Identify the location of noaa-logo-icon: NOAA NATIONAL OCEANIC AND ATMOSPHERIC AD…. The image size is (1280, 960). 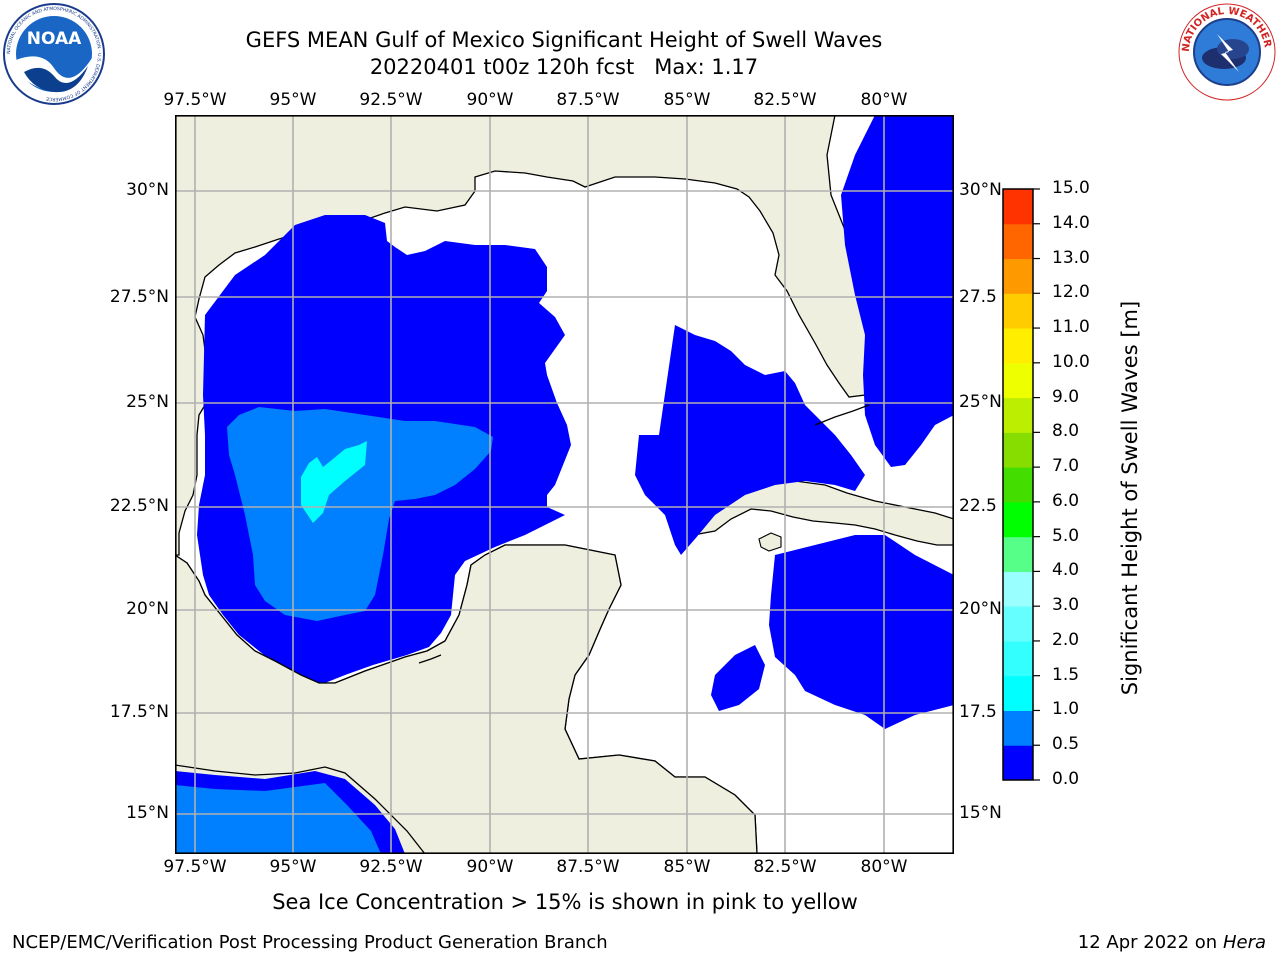
(54, 54).